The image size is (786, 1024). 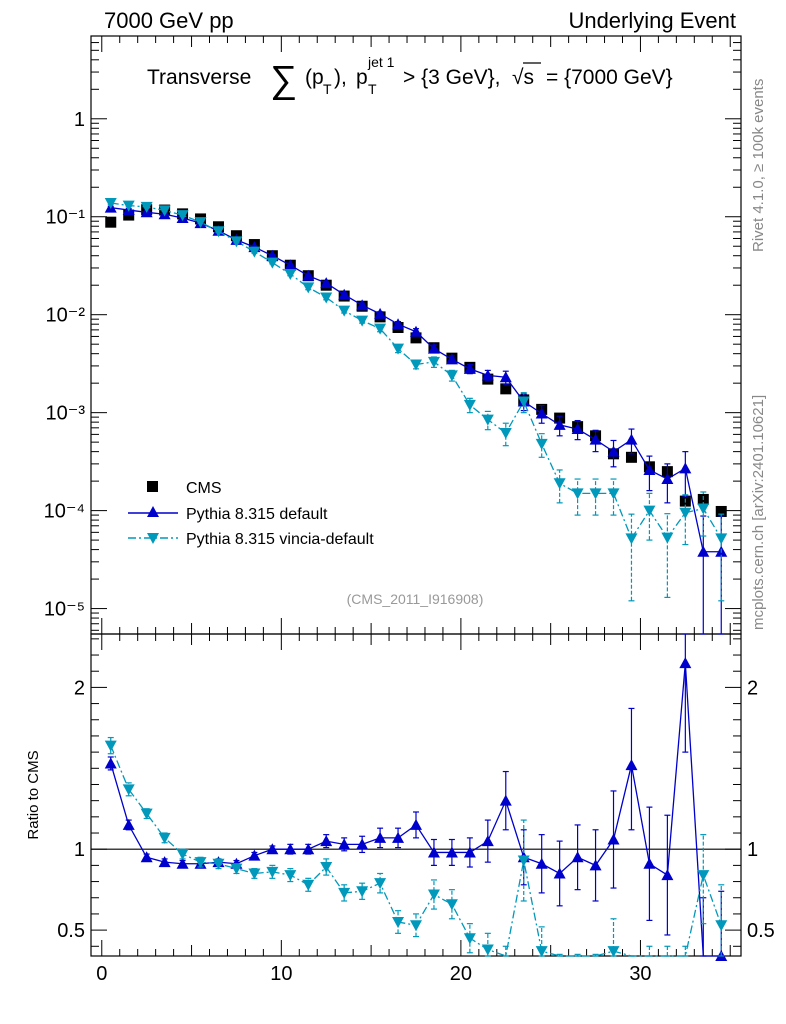 I want to click on x-tick-label: 0, so click(x=101, y=974).